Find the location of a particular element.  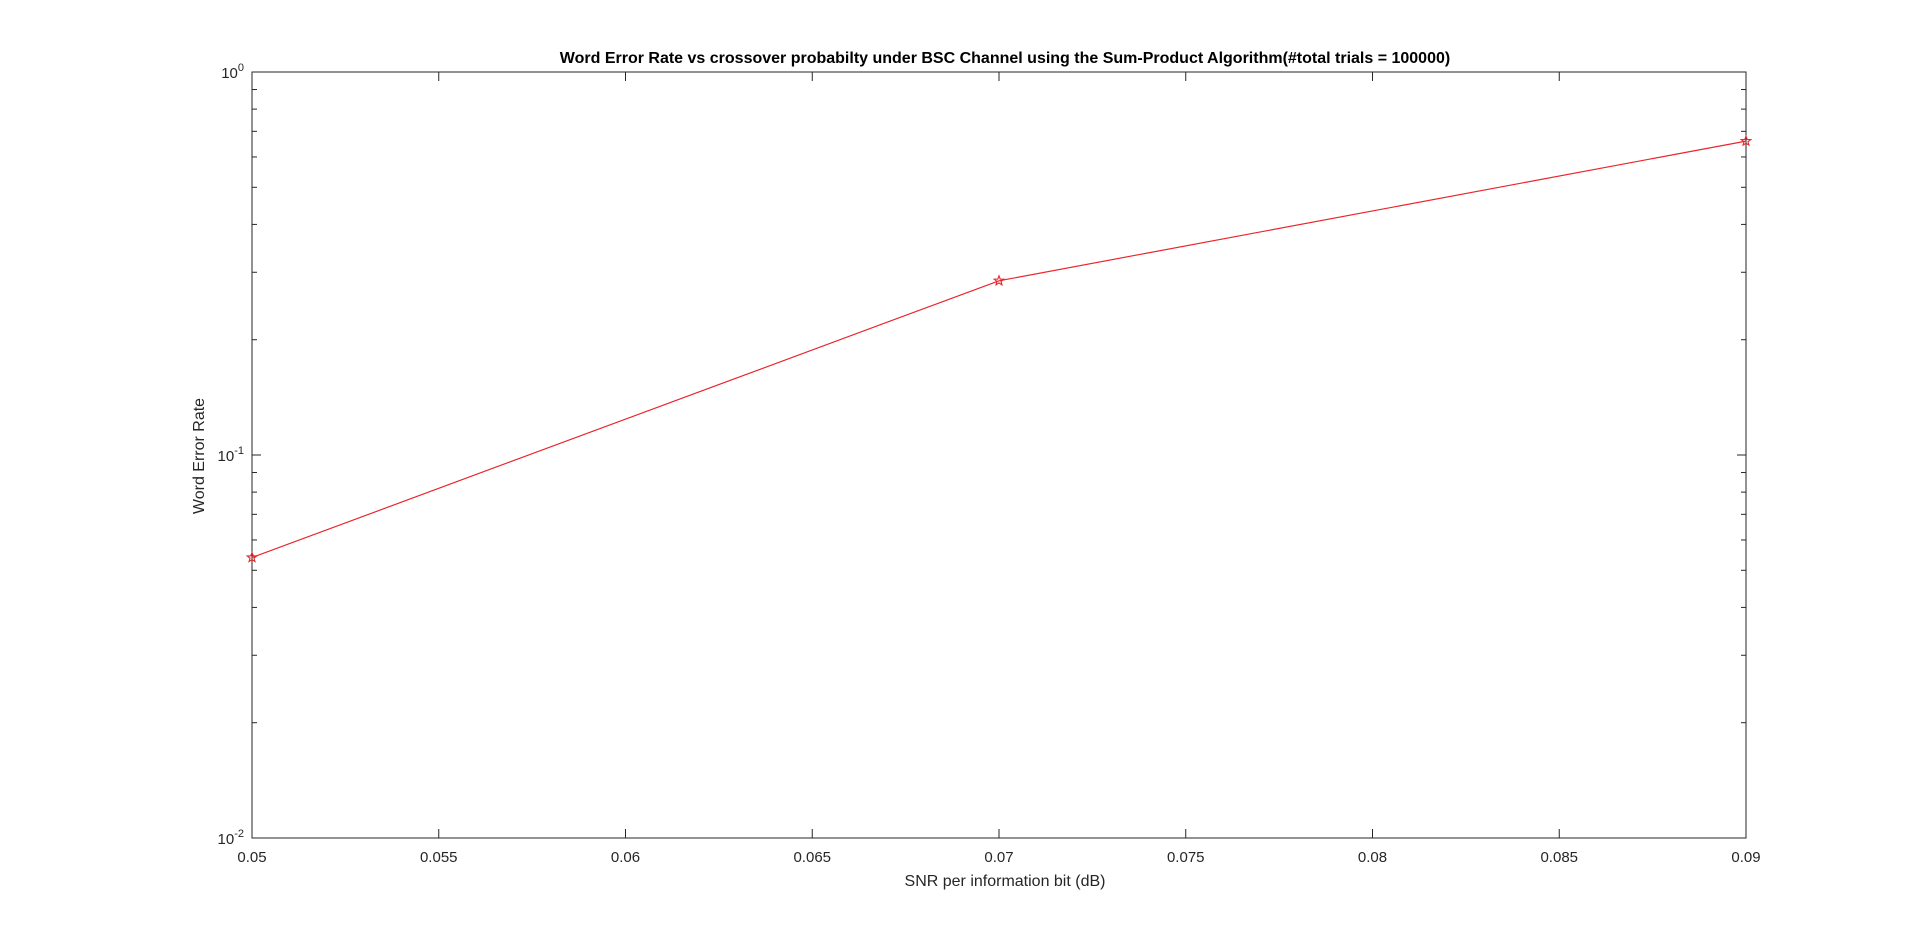

x-tick-label: 0.075 is located at coordinates (1186, 857).